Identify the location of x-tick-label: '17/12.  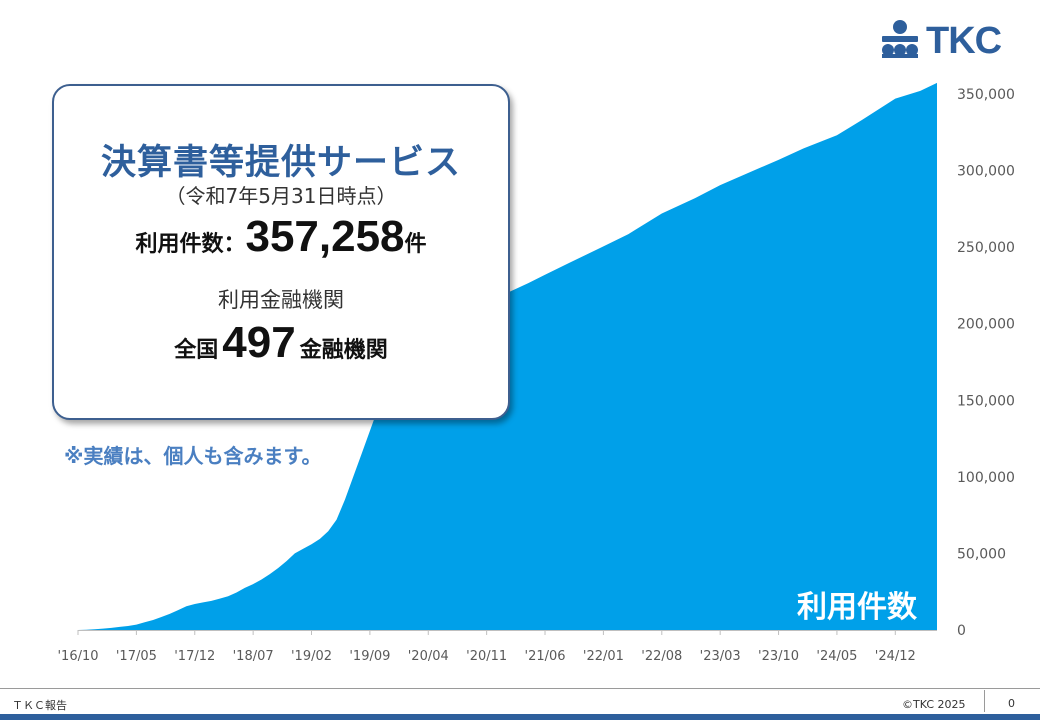
(194, 656).